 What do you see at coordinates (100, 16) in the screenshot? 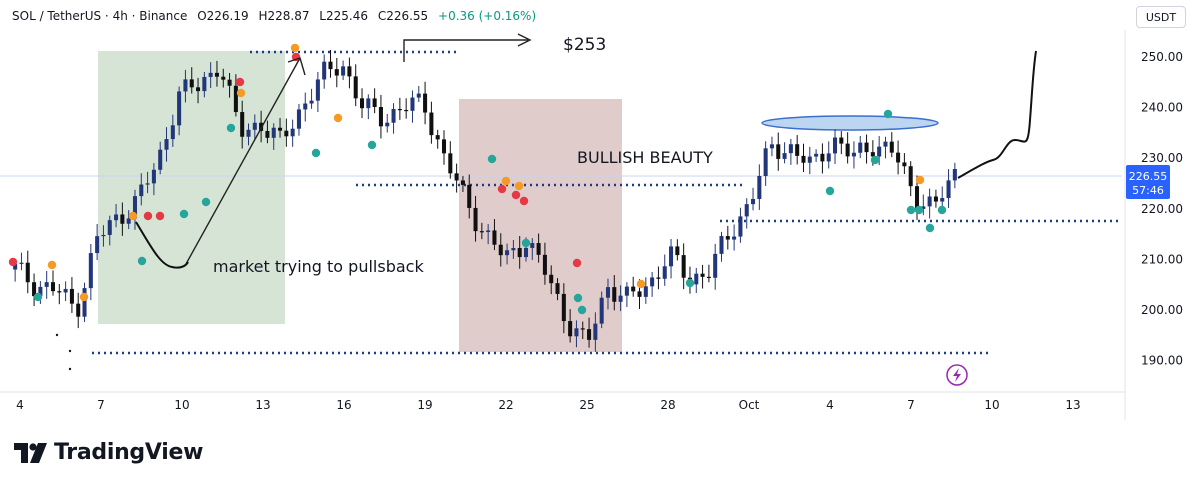
I see `symbol-label: SOL / TetherUS · 4h · Binance` at bounding box center [100, 16].